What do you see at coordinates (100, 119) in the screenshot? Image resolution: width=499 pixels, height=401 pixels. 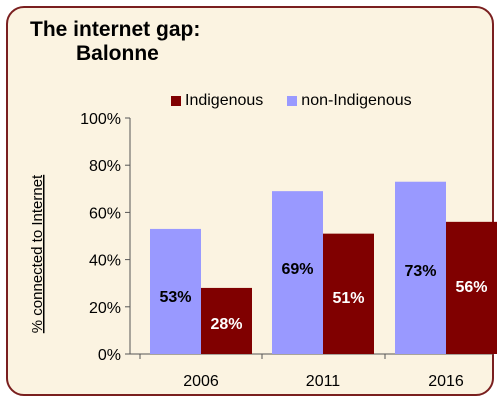 I see `y-tick-label: 100%` at bounding box center [100, 119].